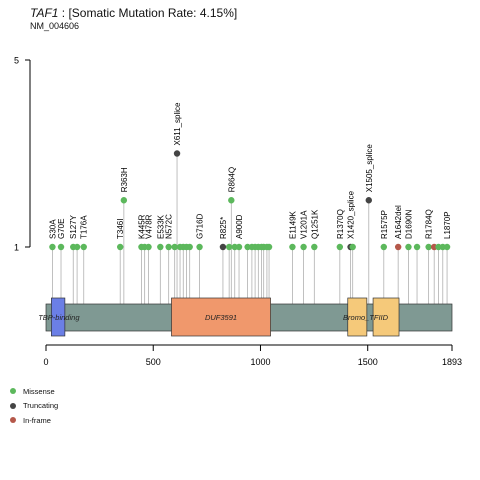 The height and width of the screenshot is (480, 480). Describe the element at coordinates (141, 226) in the screenshot. I see `mutation-label: K445R` at that location.